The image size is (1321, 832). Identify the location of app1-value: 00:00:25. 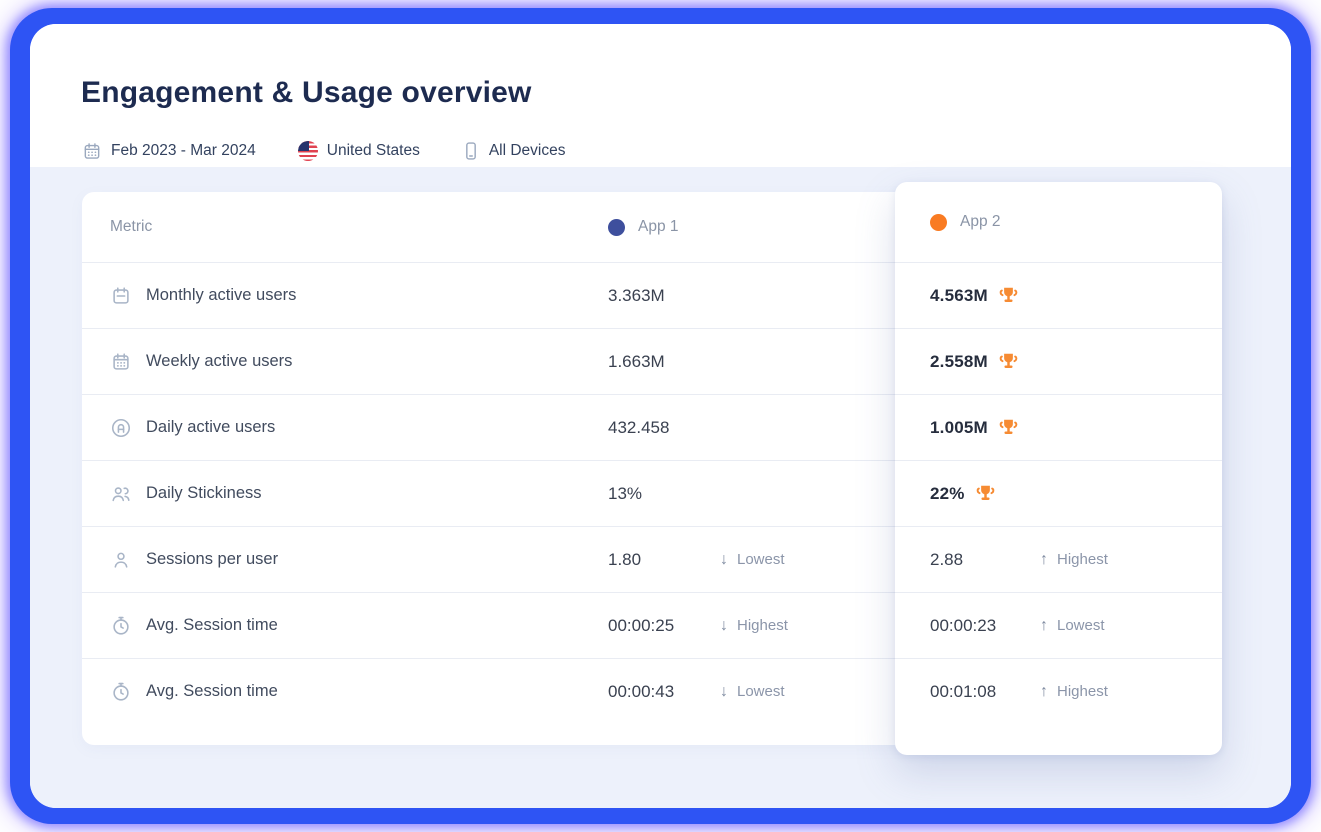
(641, 625).